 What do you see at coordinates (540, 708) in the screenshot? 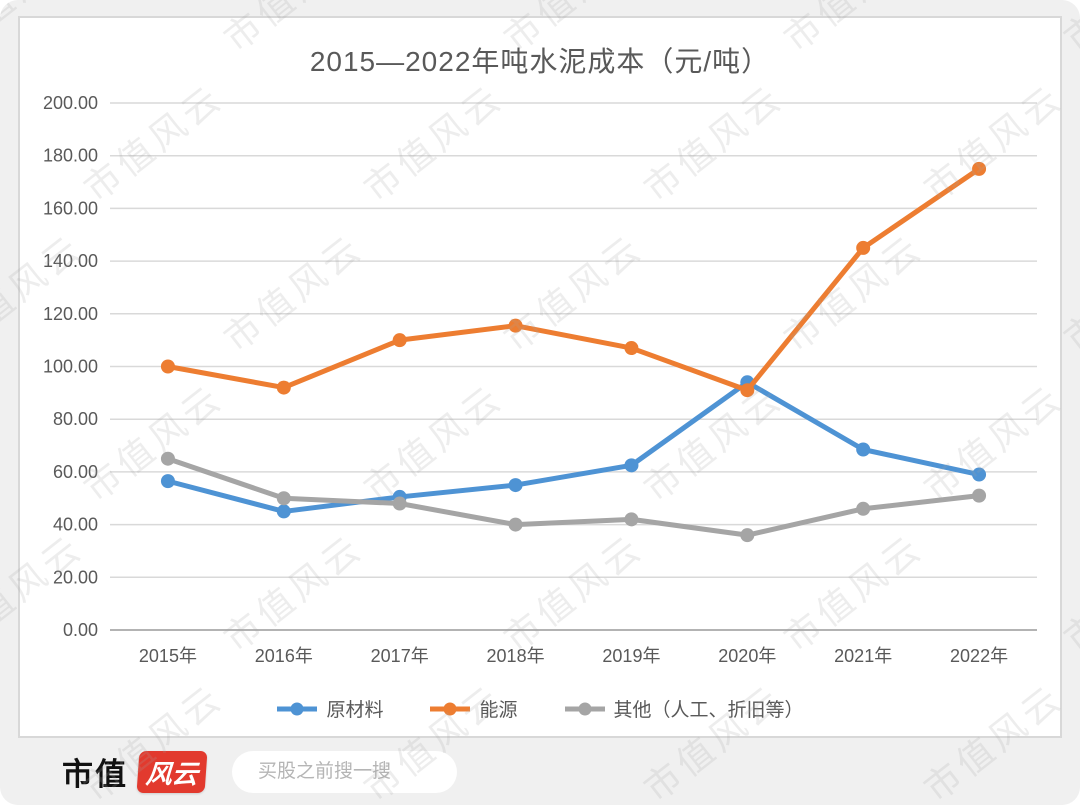
I see `chart-legend: 原材料 能源 其他（人工、折旧等）` at bounding box center [540, 708].